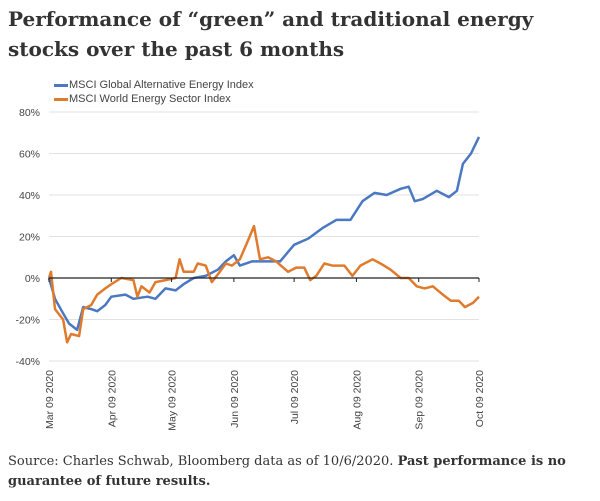 Image resolution: width=600 pixels, height=501 pixels. What do you see at coordinates (29, 113) in the screenshot?
I see `y-tick-label: 80%` at bounding box center [29, 113].